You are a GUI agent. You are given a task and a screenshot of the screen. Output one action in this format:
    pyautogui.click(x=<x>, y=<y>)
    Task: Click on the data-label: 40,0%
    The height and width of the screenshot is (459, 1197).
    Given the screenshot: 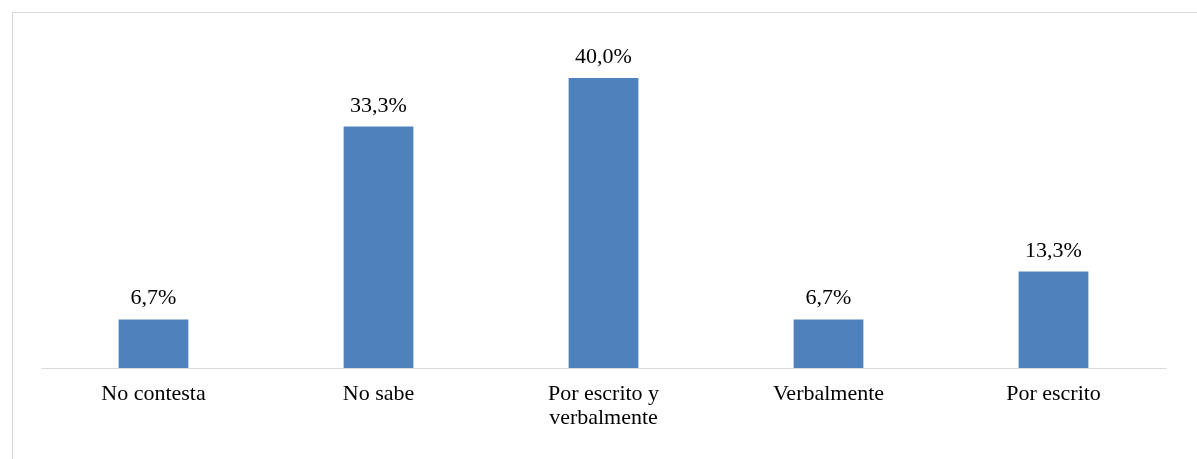 What is the action you would take?
    pyautogui.click(x=603, y=55)
    